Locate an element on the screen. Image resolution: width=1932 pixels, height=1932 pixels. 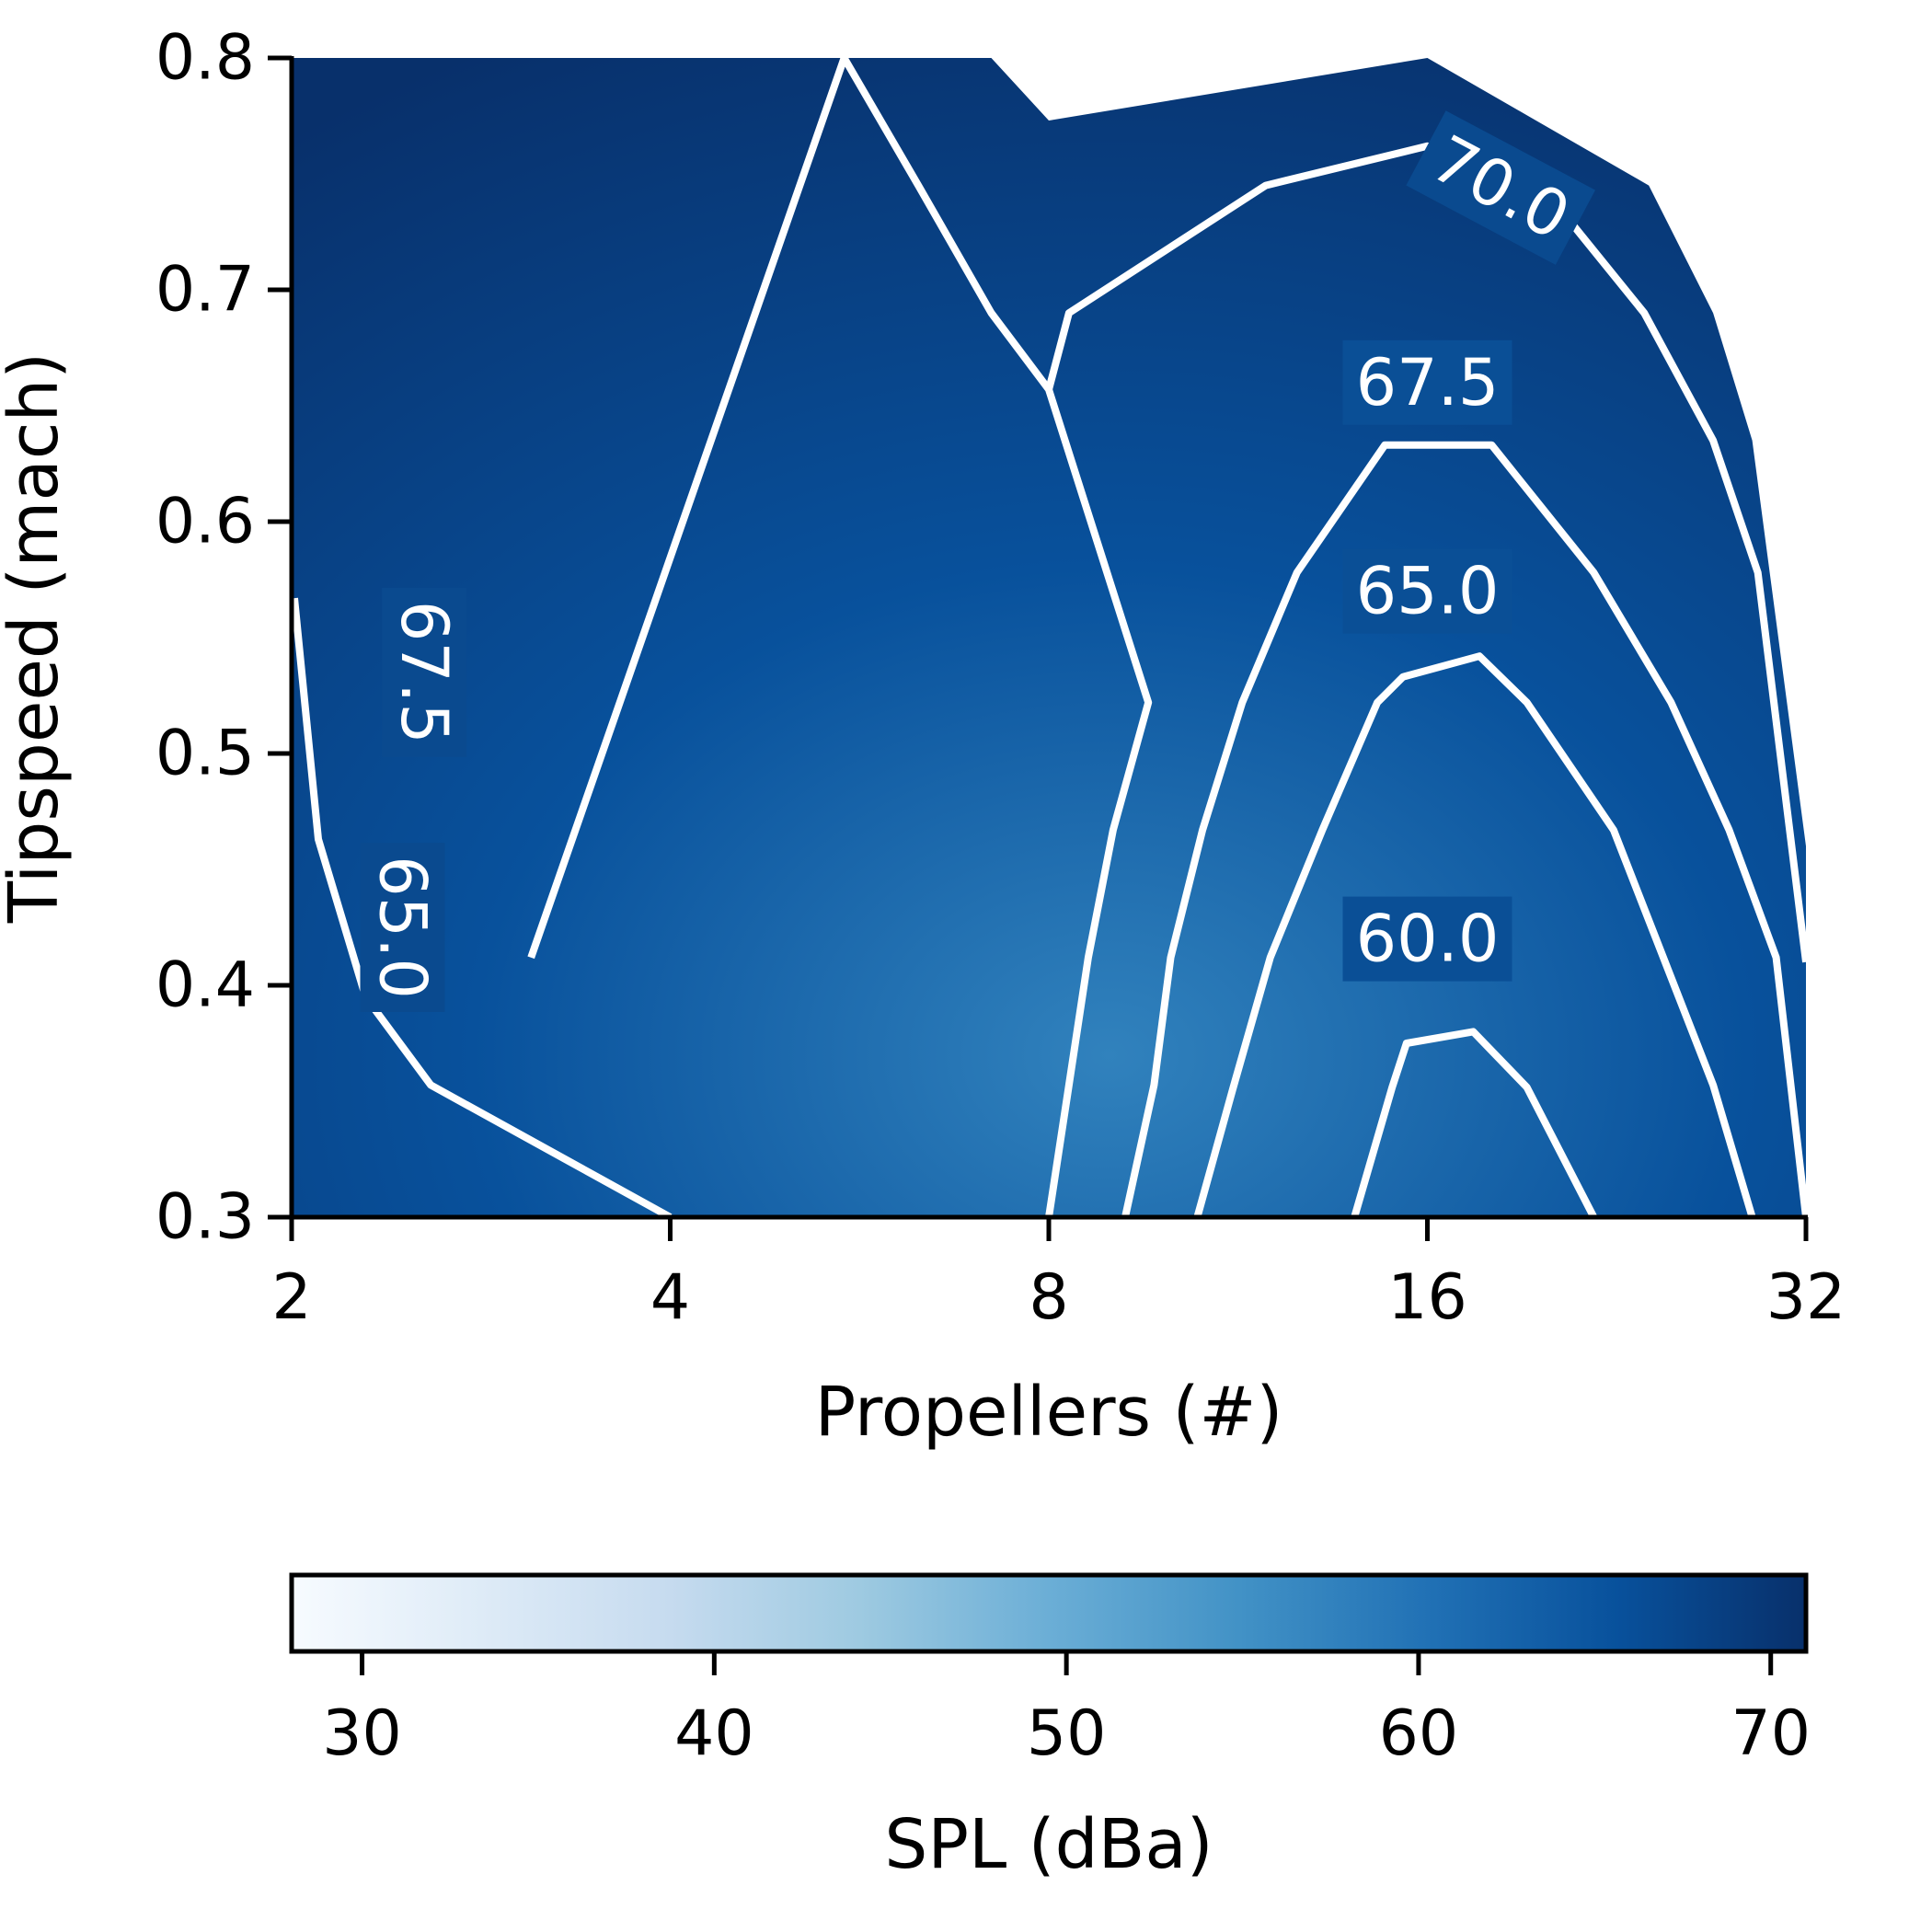
contour-label-group-1: 65.0 is located at coordinates (1427, 591).